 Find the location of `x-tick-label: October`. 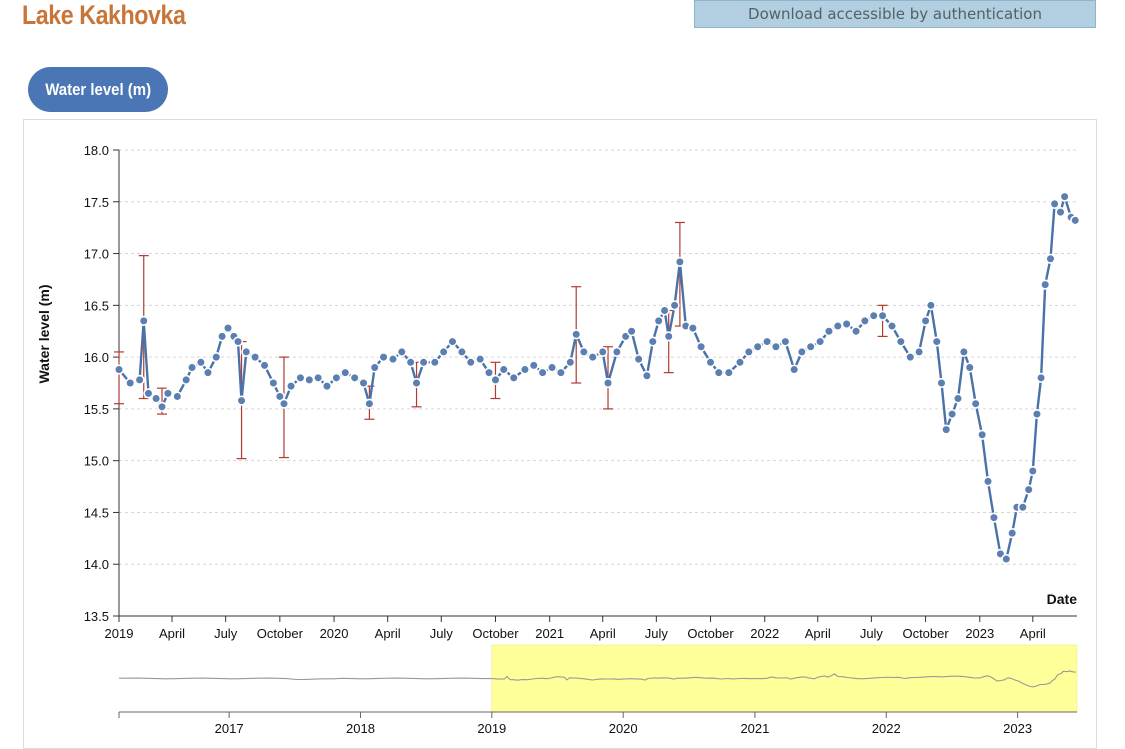

x-tick-label: October is located at coordinates (280, 633).